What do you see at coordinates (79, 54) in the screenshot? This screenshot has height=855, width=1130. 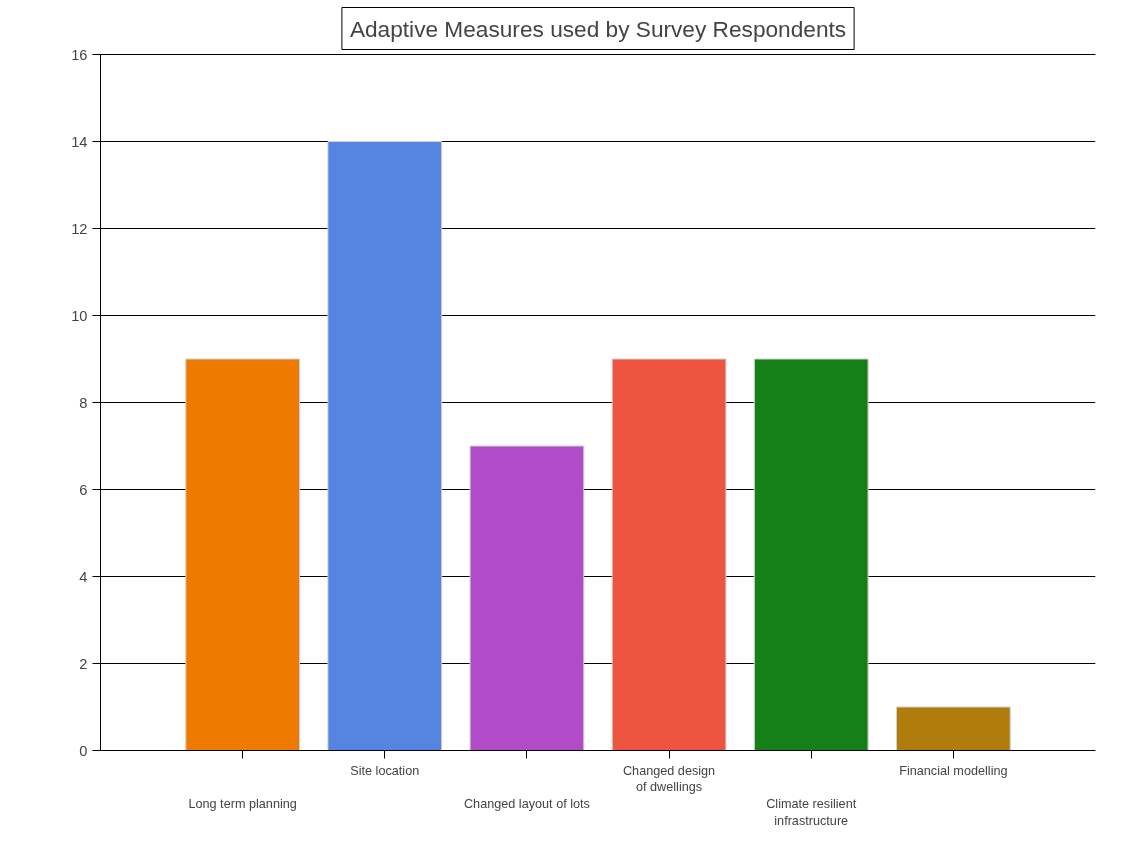 I see `y-tick-label: 16` at bounding box center [79, 54].